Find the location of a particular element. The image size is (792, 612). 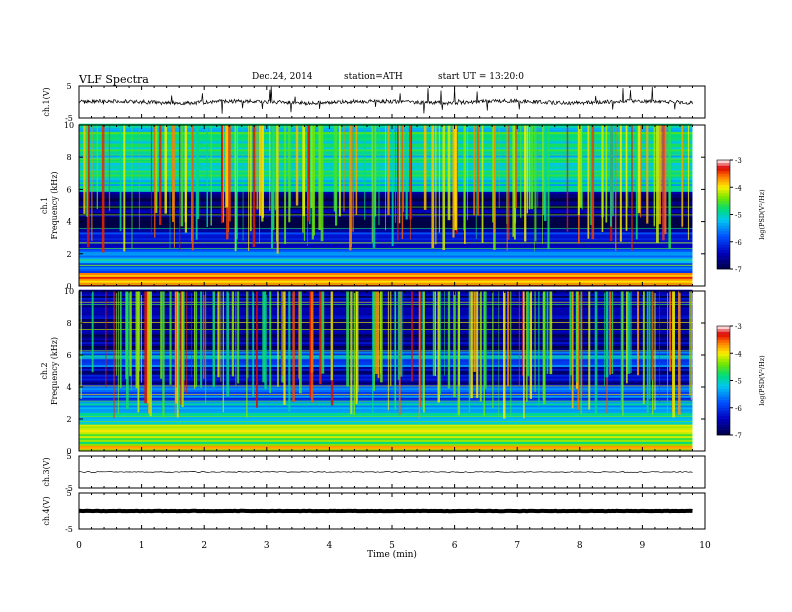

x-tick-label: 10 is located at coordinates (705, 546).